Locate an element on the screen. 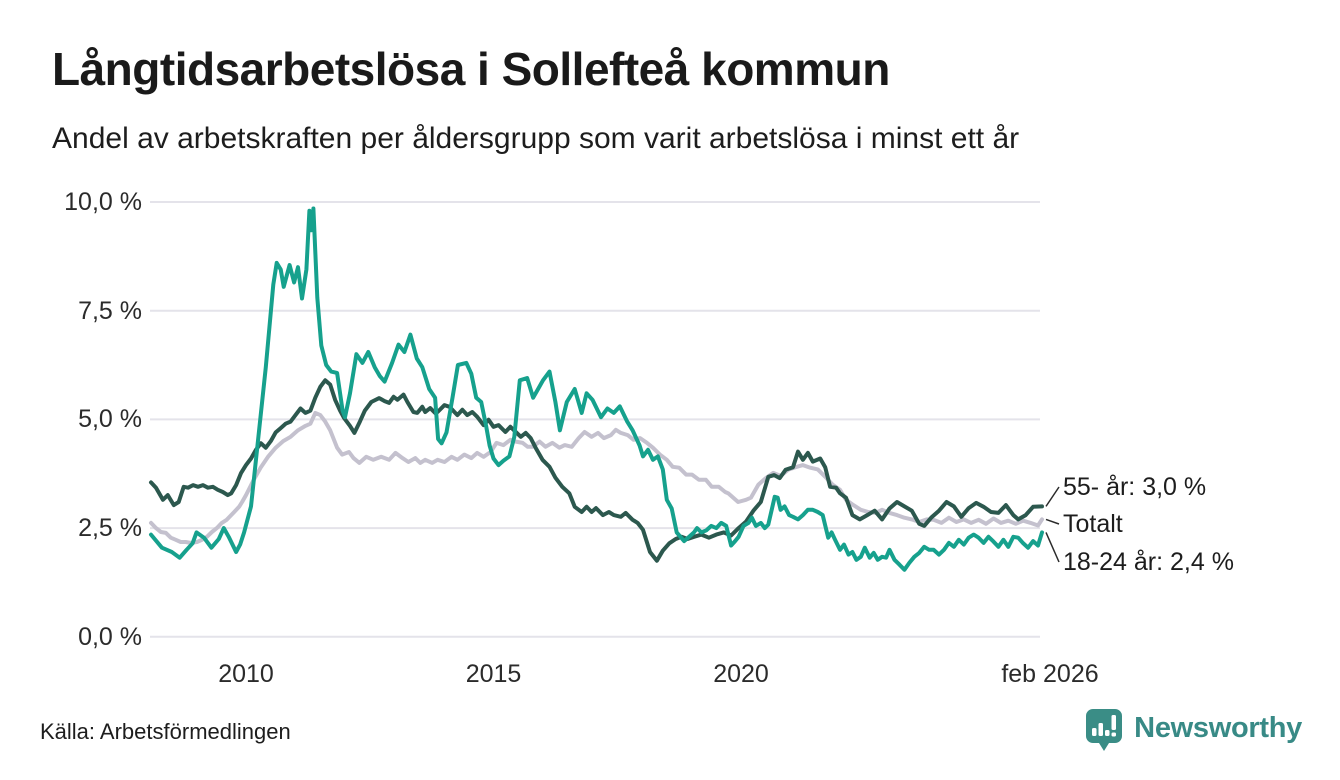 This screenshot has width=1340, height=780. newsworthy-logo-icon is located at coordinates (1104, 730).